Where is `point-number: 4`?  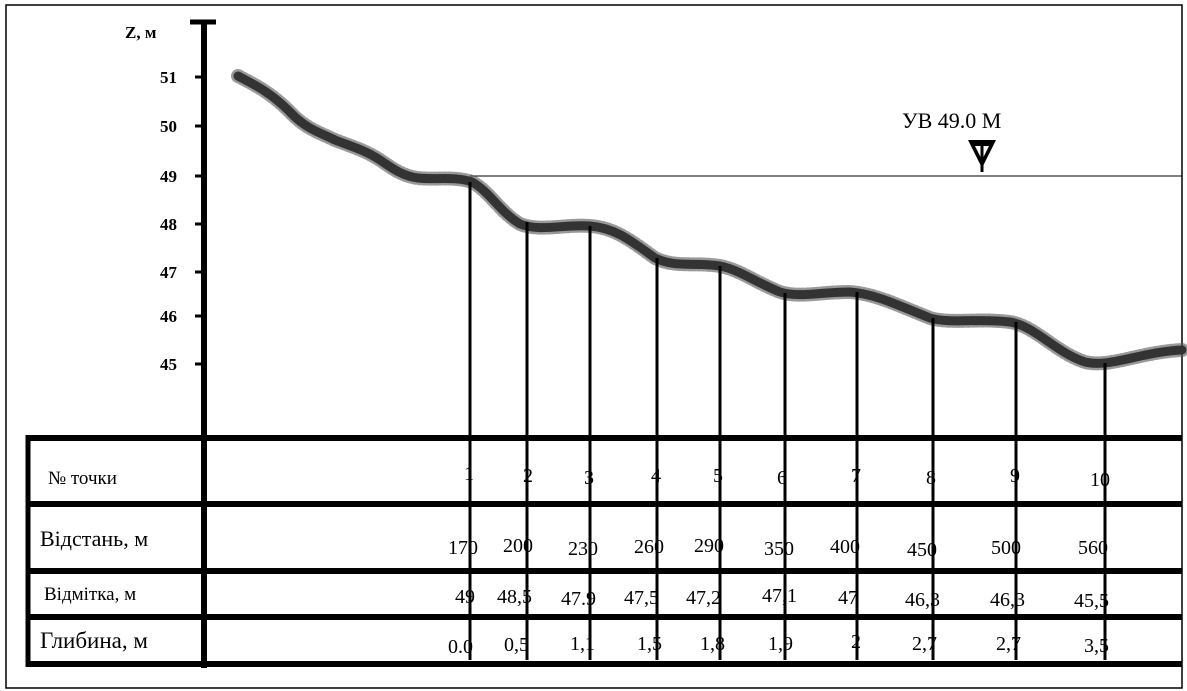 point-number: 4 is located at coordinates (656, 476).